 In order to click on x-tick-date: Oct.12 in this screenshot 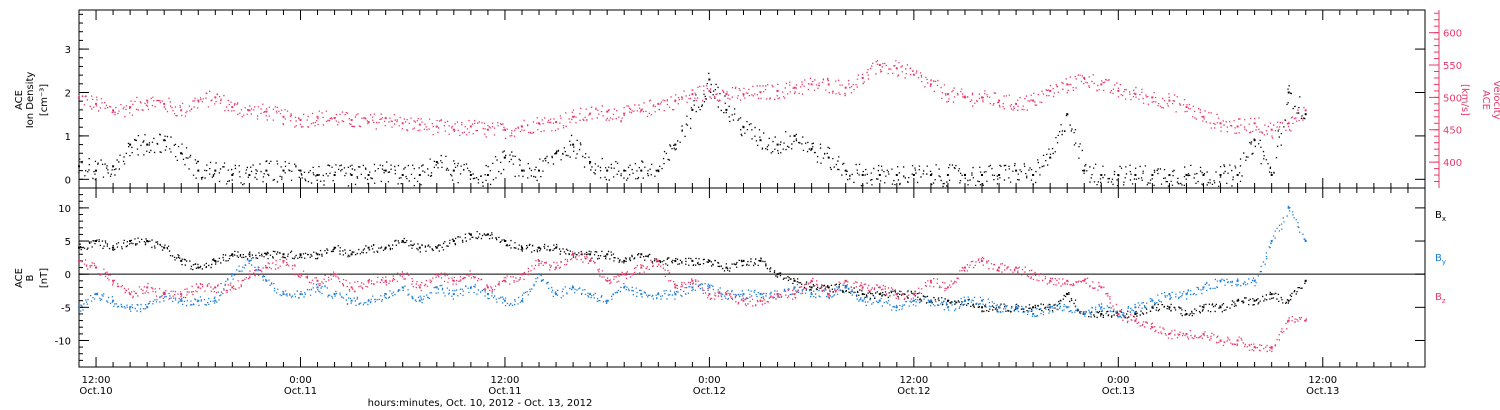, I will do `click(913, 391)`.